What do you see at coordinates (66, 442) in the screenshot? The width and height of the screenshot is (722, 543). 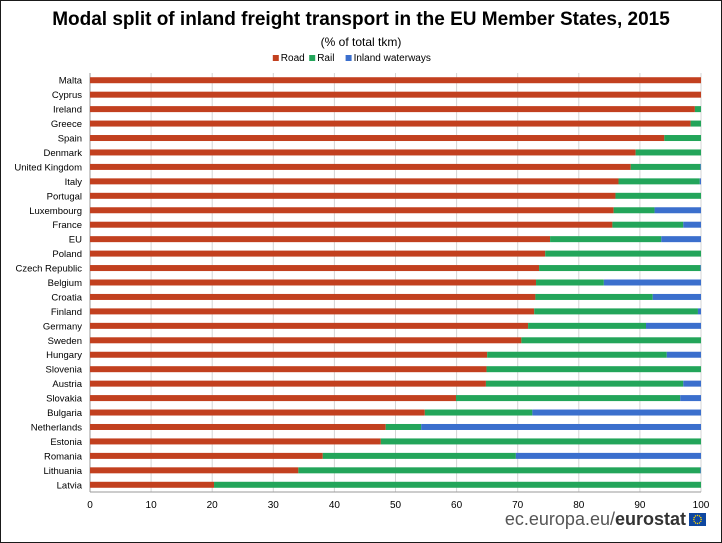 I see `category-label: Estonia` at bounding box center [66, 442].